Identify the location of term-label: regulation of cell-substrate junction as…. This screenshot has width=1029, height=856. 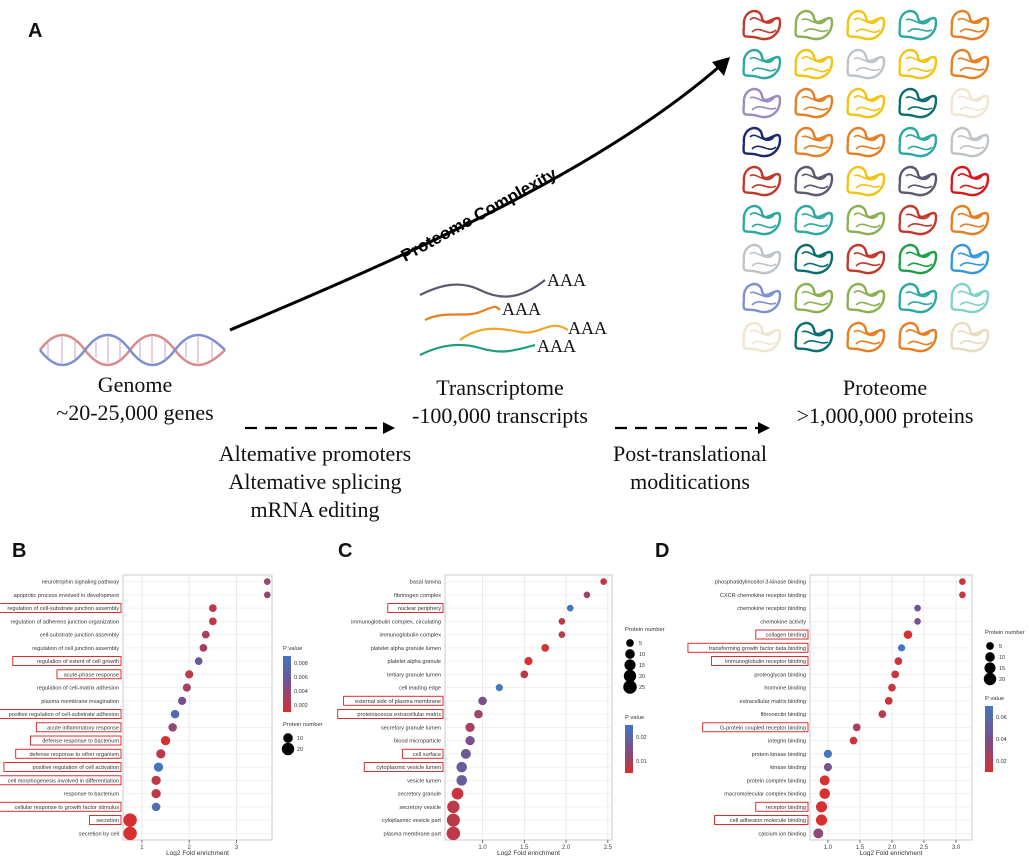
(63, 609).